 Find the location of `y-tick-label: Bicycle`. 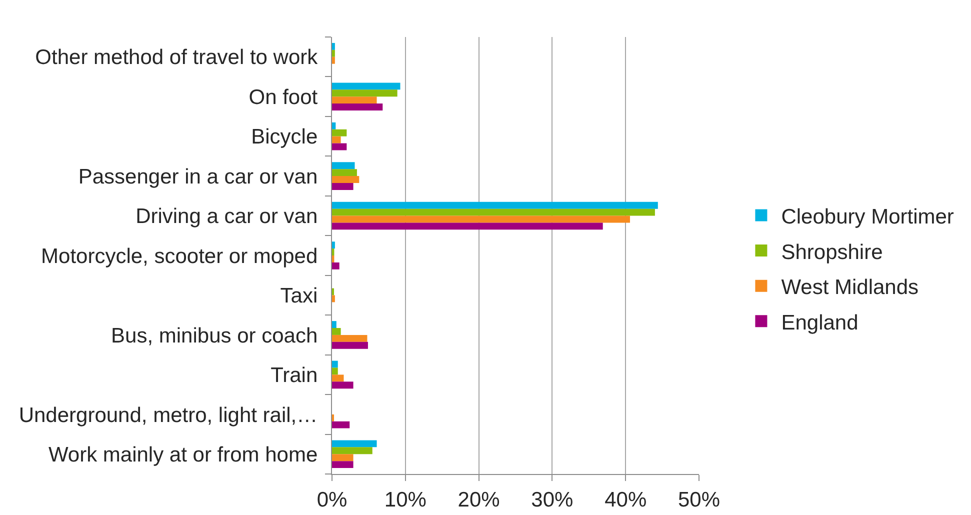

y-tick-label: Bicycle is located at coordinates (284, 137).